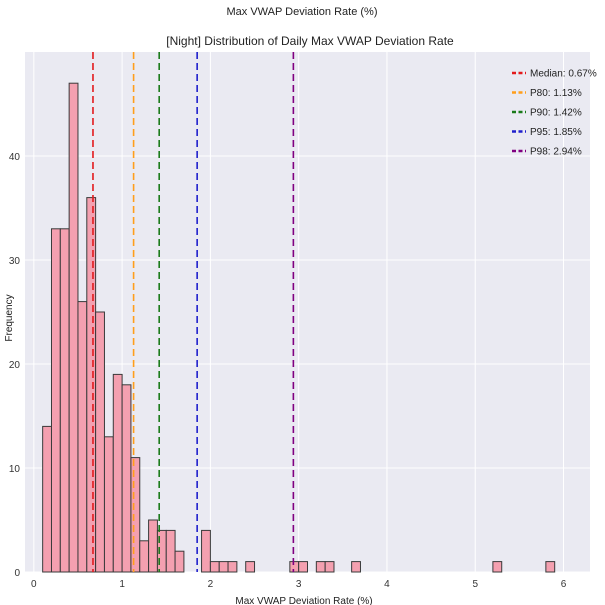 This screenshot has width=605, height=605. What do you see at coordinates (564, 584) in the screenshot?
I see `x-tick-label: 6` at bounding box center [564, 584].